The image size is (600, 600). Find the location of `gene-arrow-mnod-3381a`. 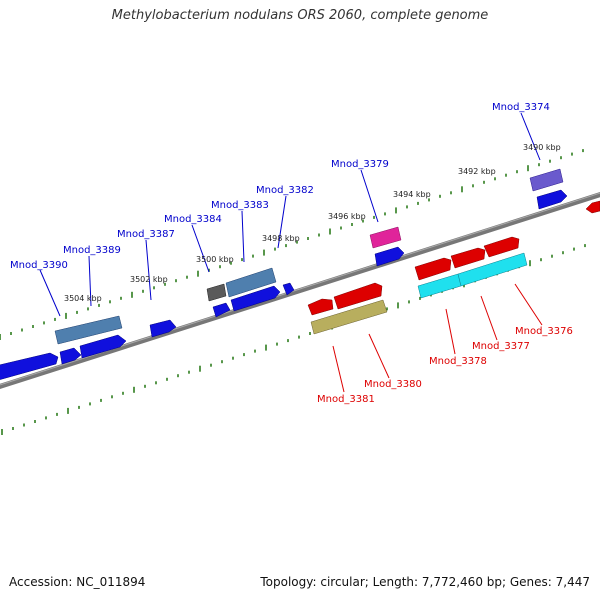

gene-arrow-mnod-3381a is located at coordinates (320, 307).